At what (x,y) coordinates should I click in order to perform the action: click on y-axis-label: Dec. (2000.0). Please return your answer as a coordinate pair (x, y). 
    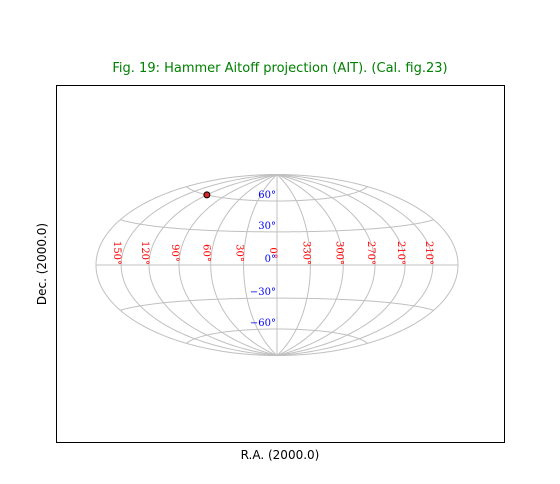
    Looking at the image, I should click on (42, 264).